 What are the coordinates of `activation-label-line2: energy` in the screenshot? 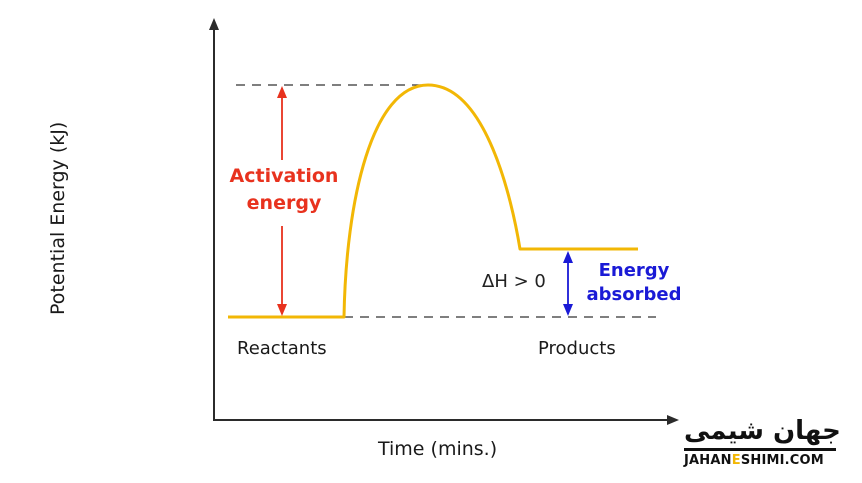 It's located at (284, 203).